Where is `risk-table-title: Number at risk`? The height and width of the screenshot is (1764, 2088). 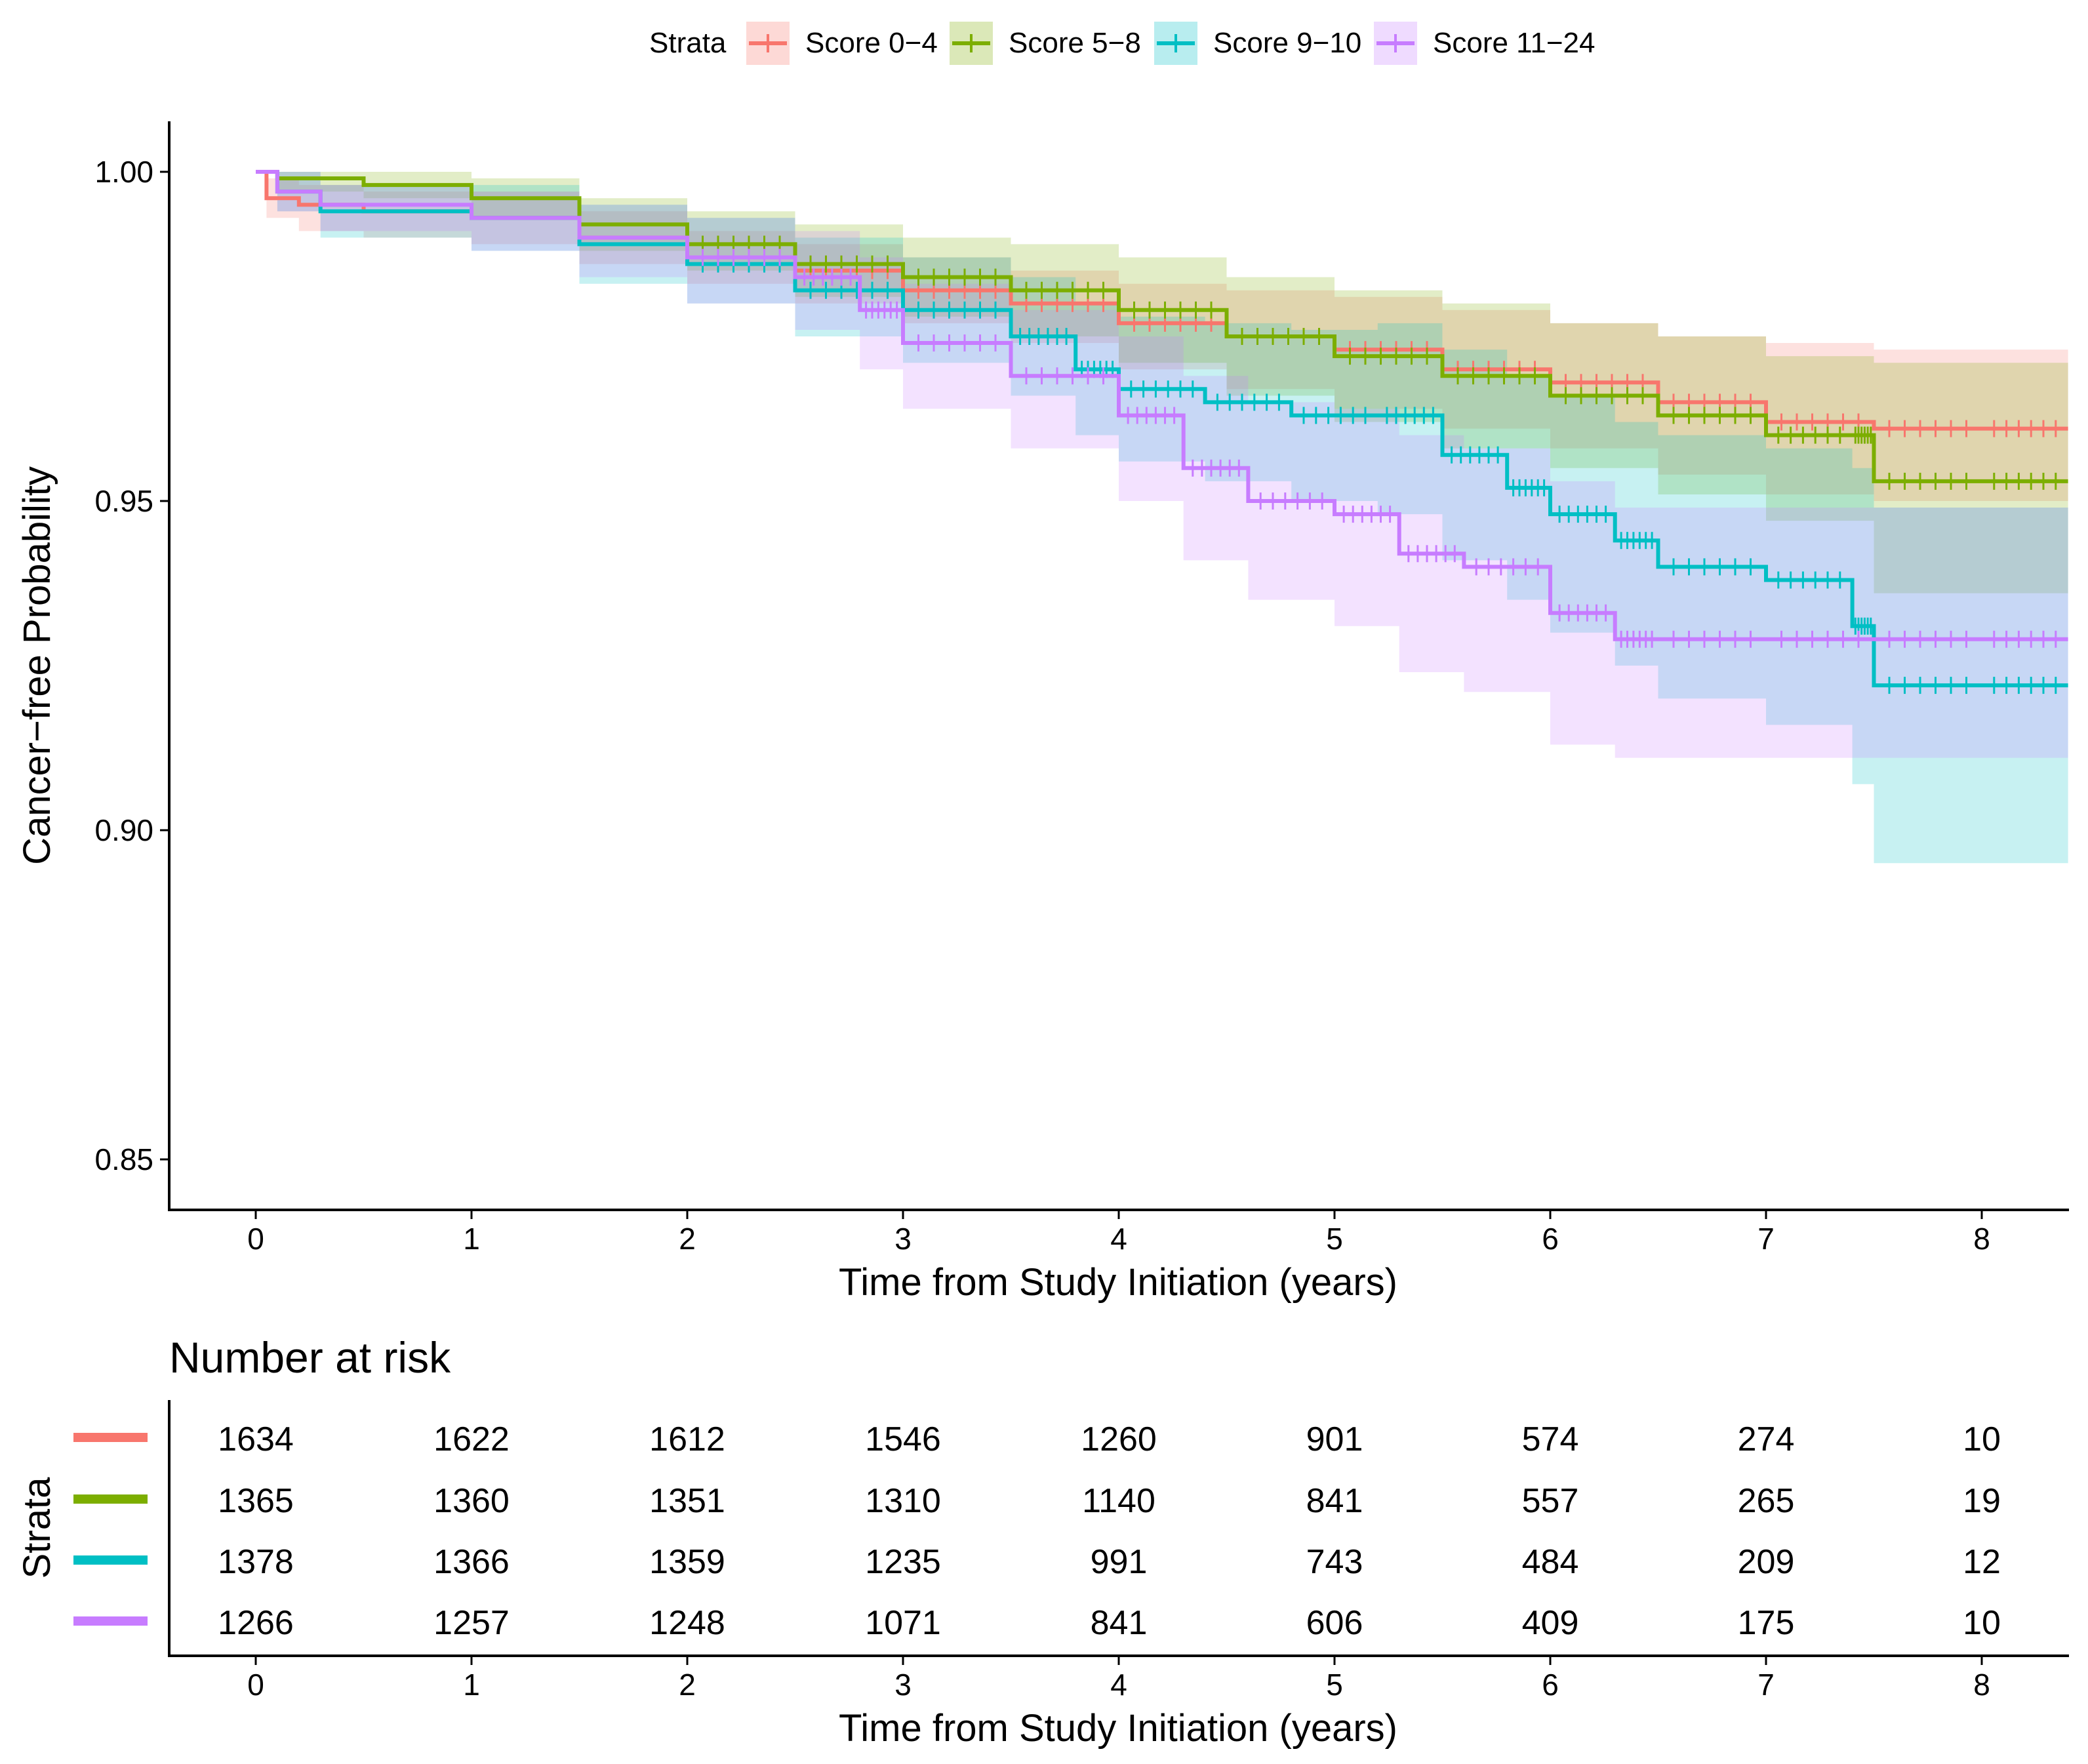
risk-table-title: Number at risk is located at coordinates (310, 1358).